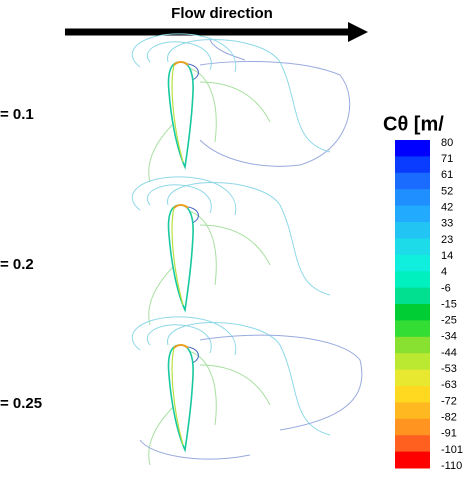  I want to click on colorbar-title: Cθ [m/, so click(413, 124).